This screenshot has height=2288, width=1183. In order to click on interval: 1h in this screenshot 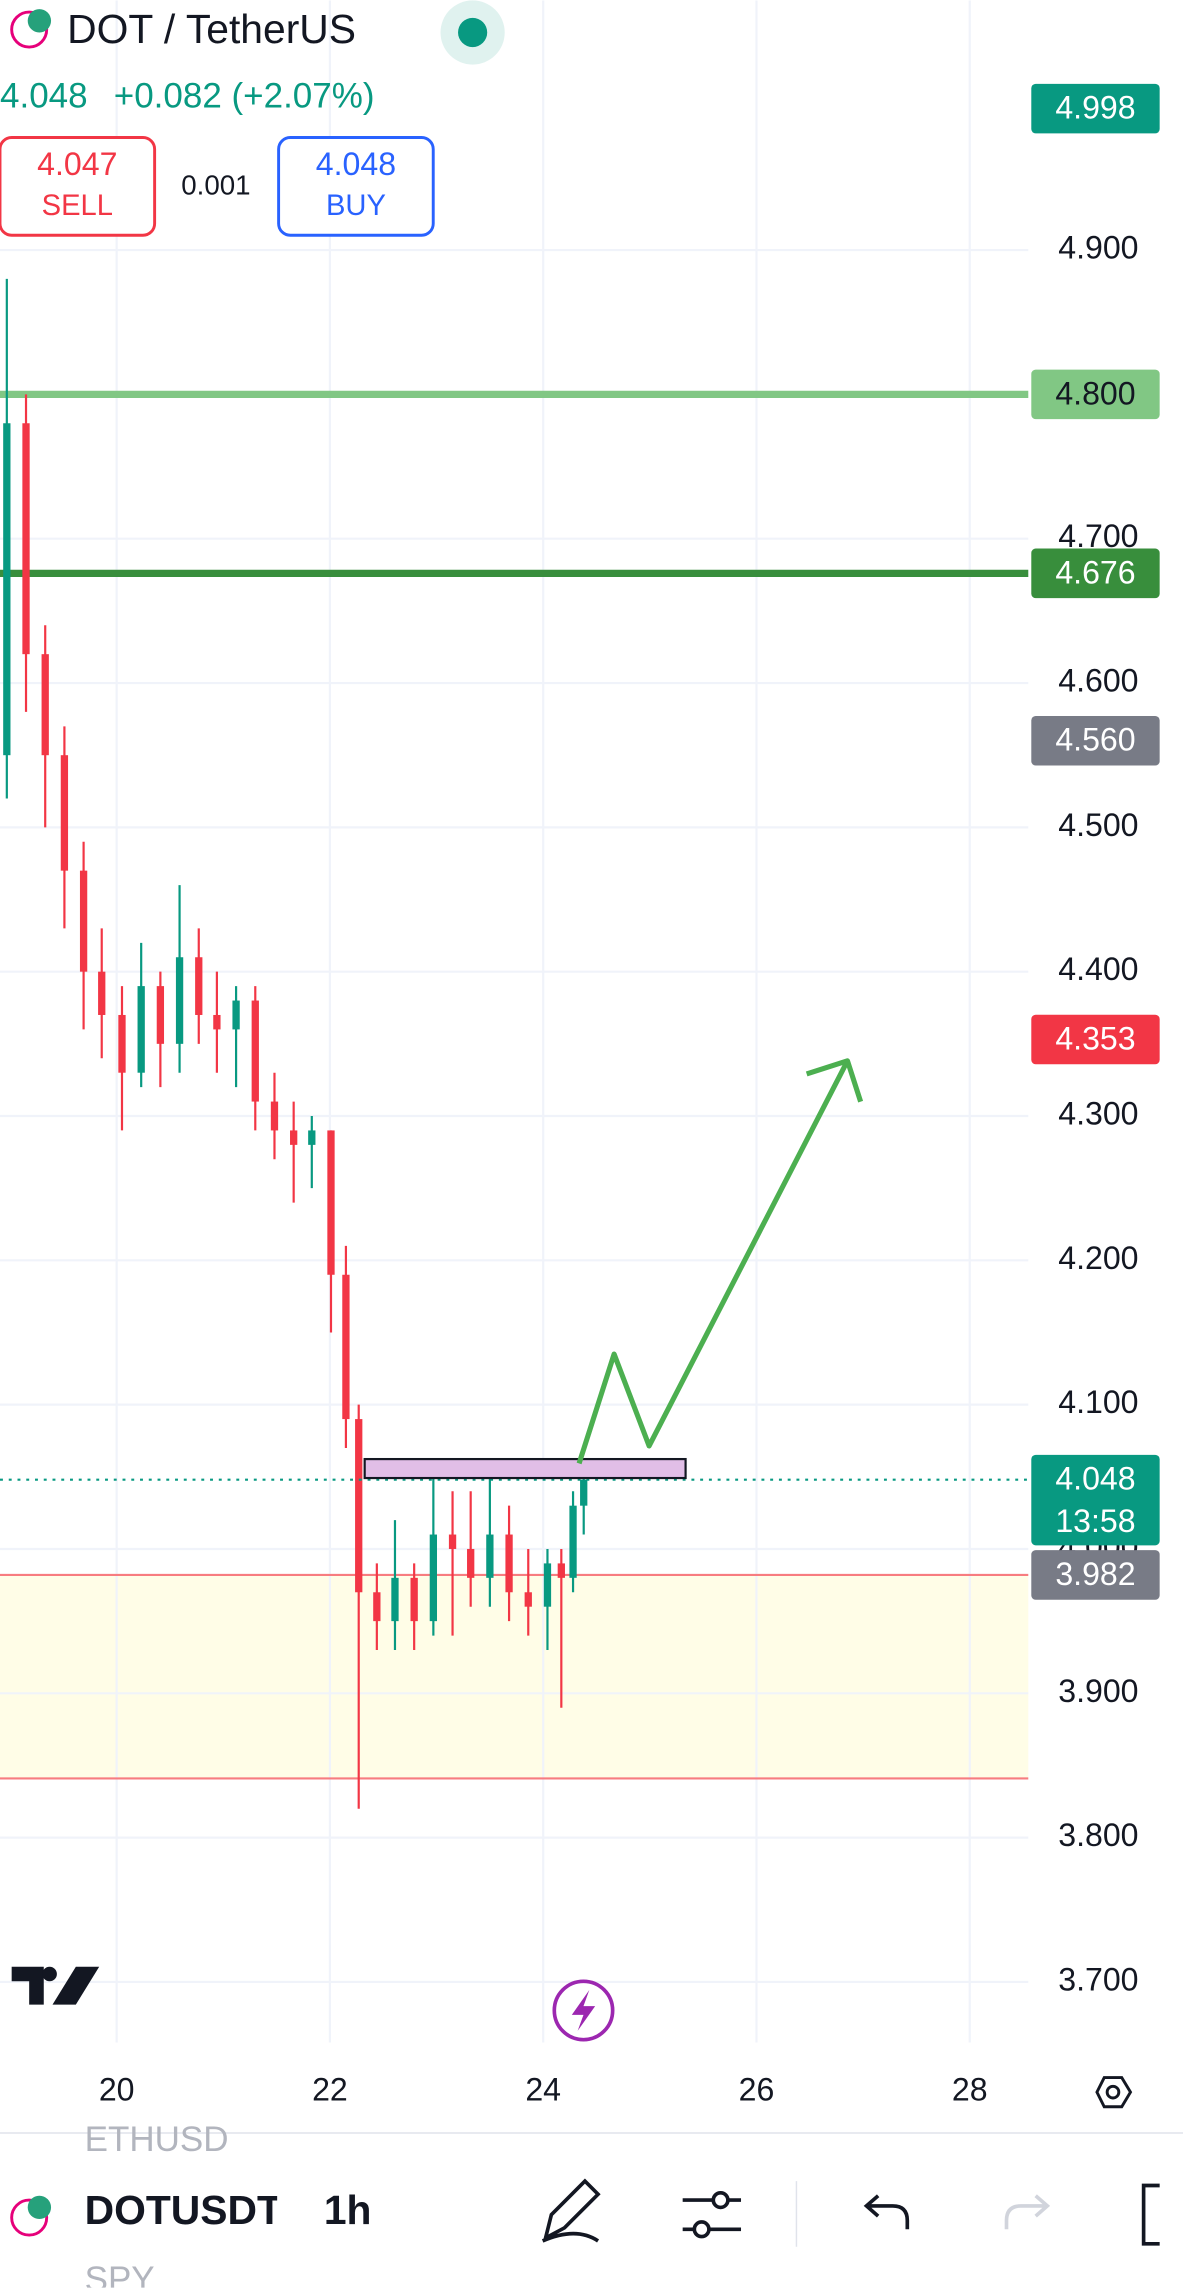, I will do `click(348, 2210)`.